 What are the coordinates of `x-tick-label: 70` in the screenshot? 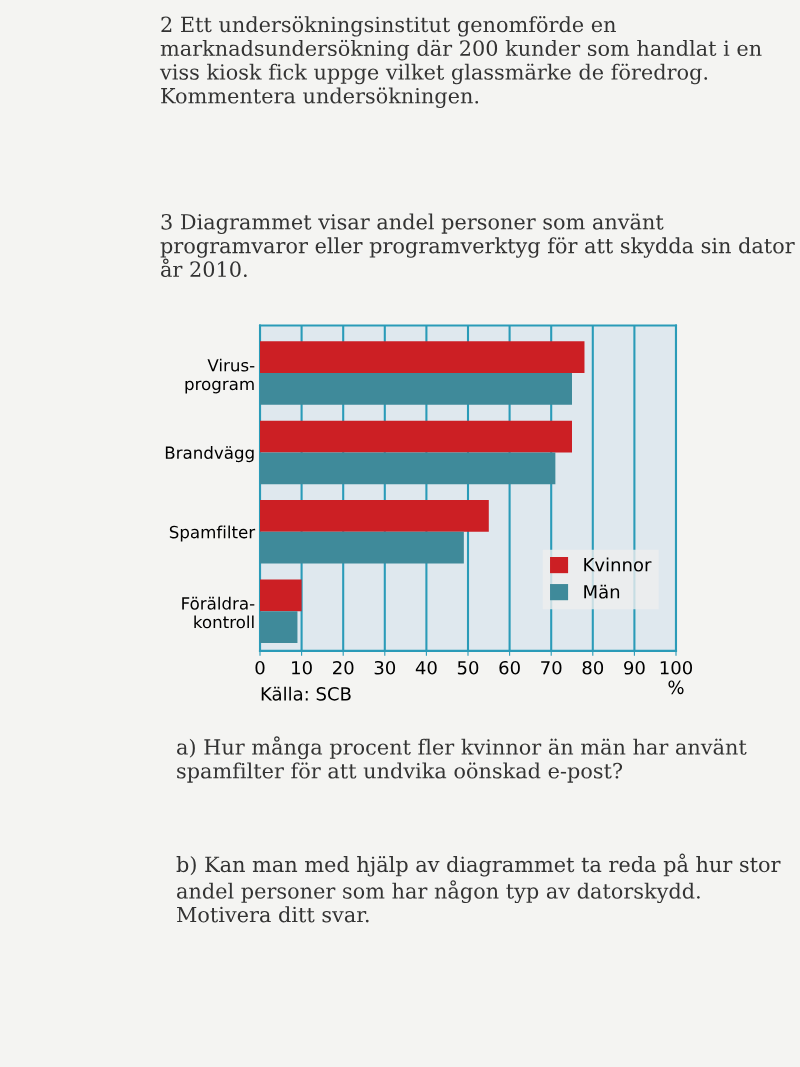 It's located at (551, 667).